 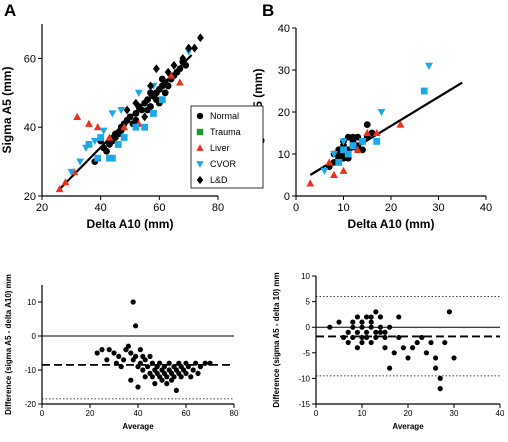 I want to click on x-tick-label: 30, so click(x=454, y=413).